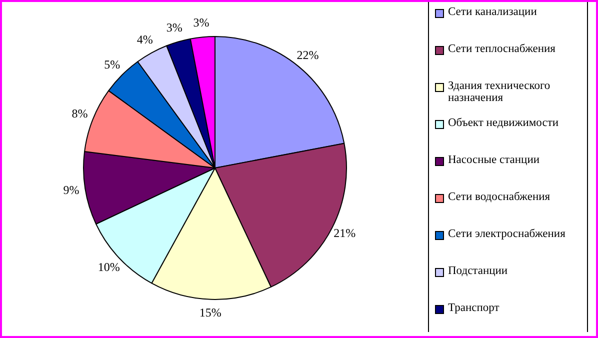  Describe the element at coordinates (494, 160) in the screenshot. I see `legend-label: Насосные станции` at that location.